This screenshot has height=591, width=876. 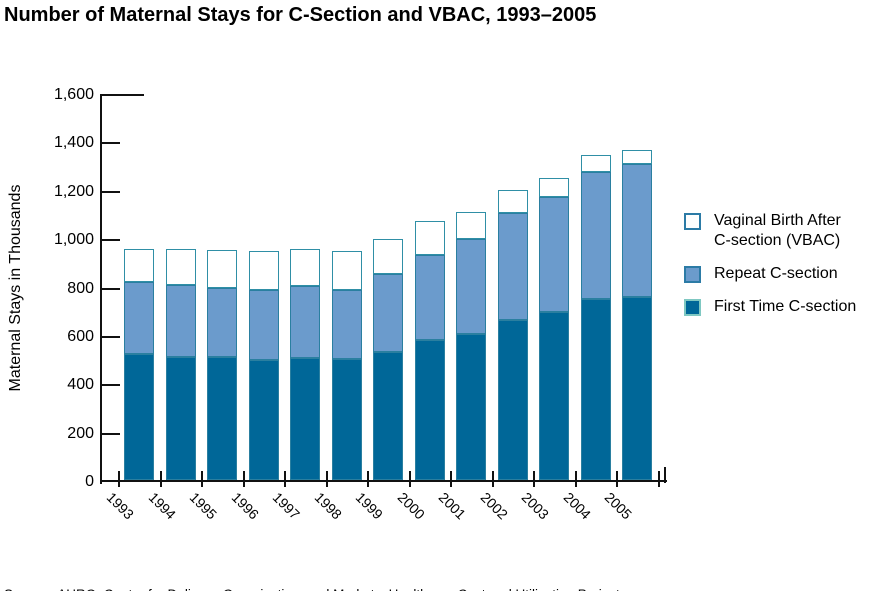 I want to click on legend-item-2: First Time C-section, so click(x=770, y=307).